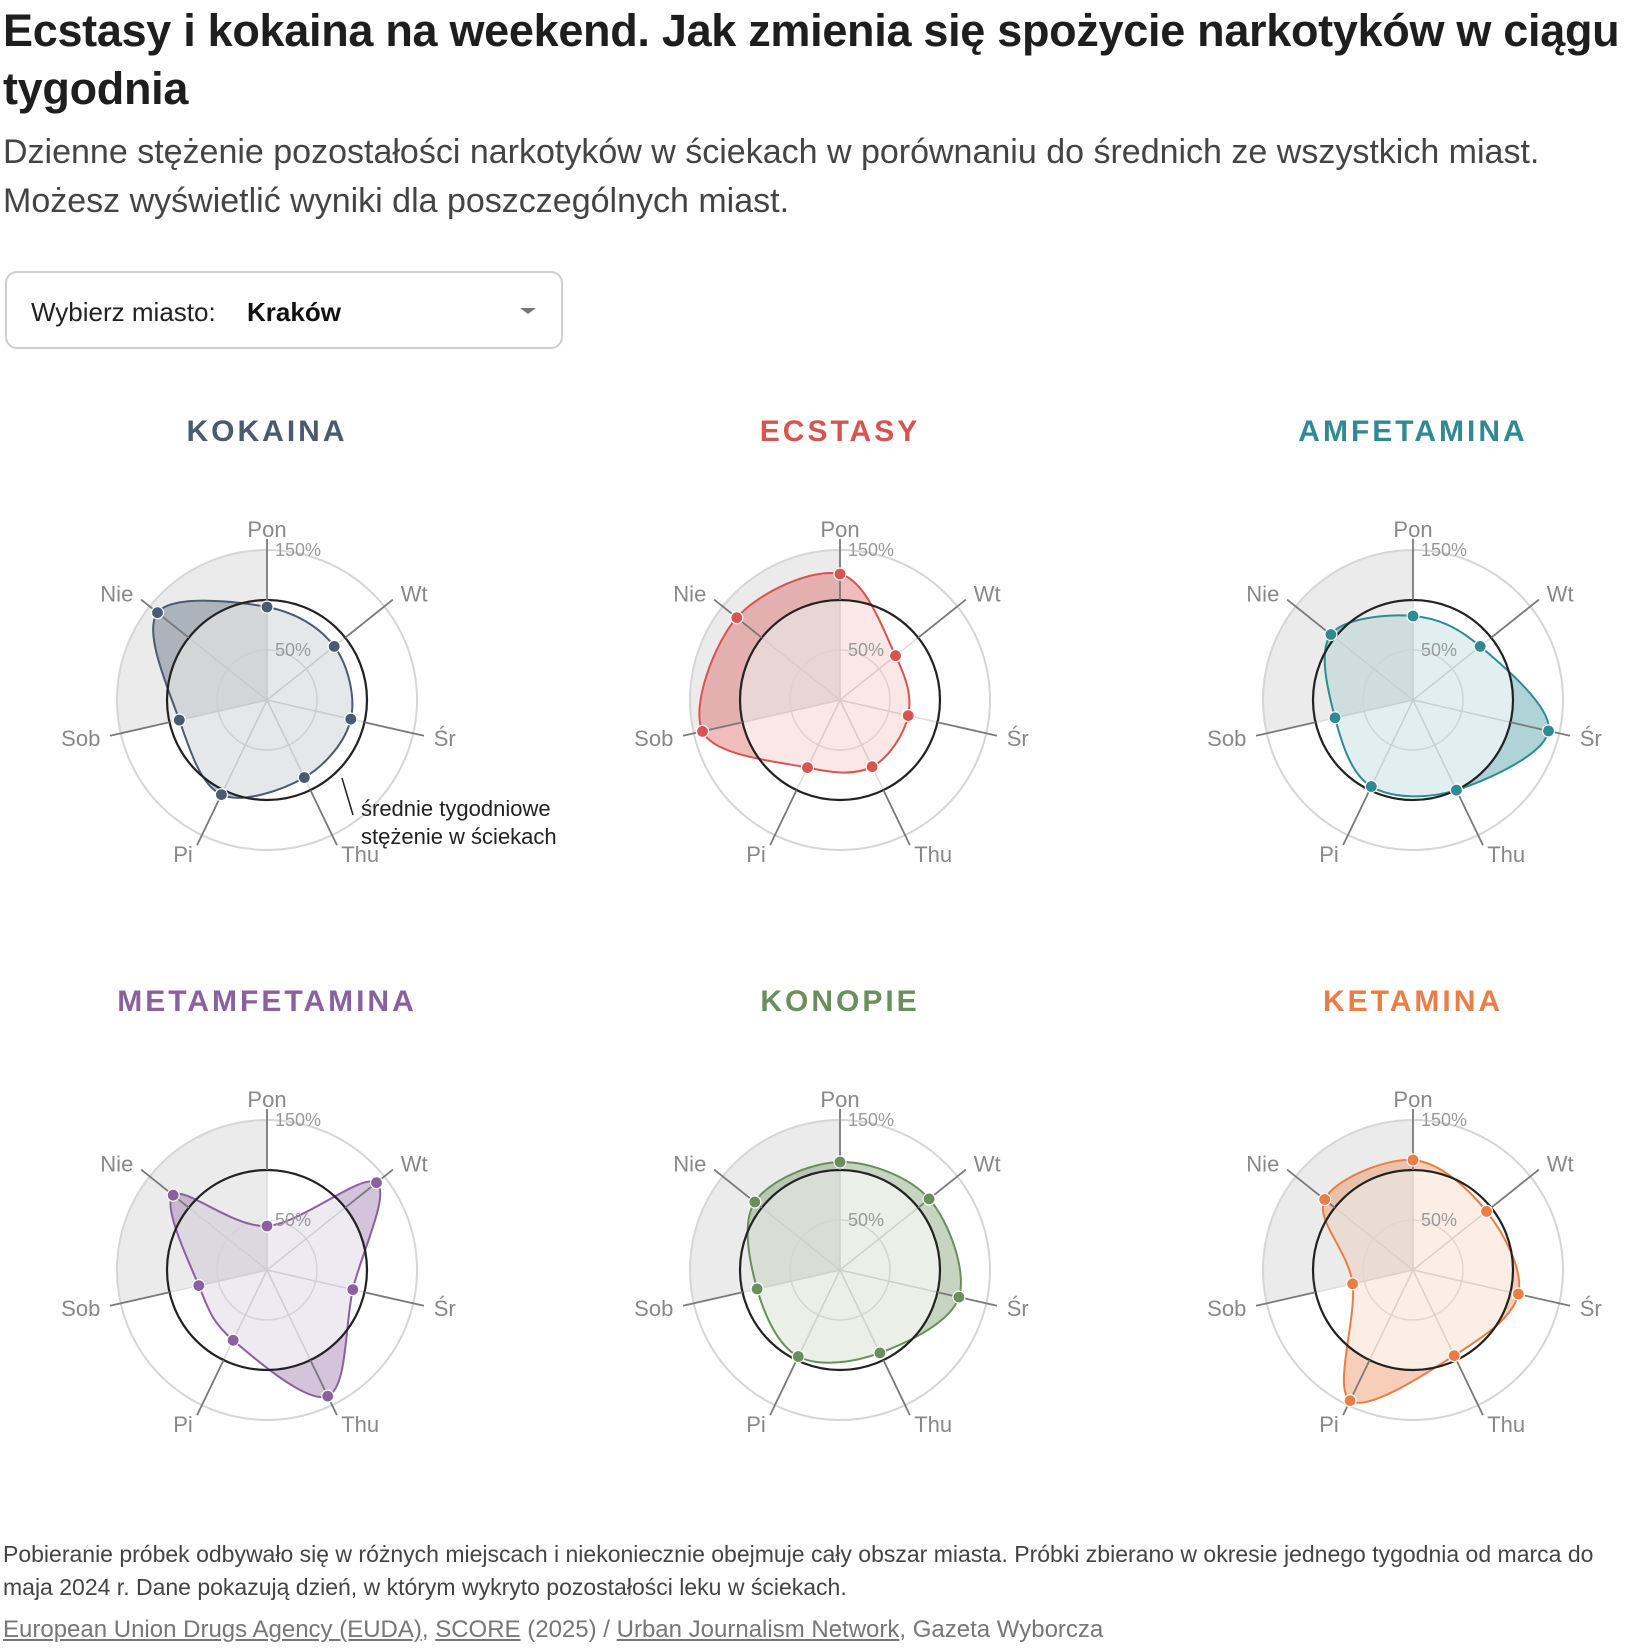  Describe the element at coordinates (267, 431) in the screenshot. I see `chart-title-kokaina: KOKAINA` at that location.